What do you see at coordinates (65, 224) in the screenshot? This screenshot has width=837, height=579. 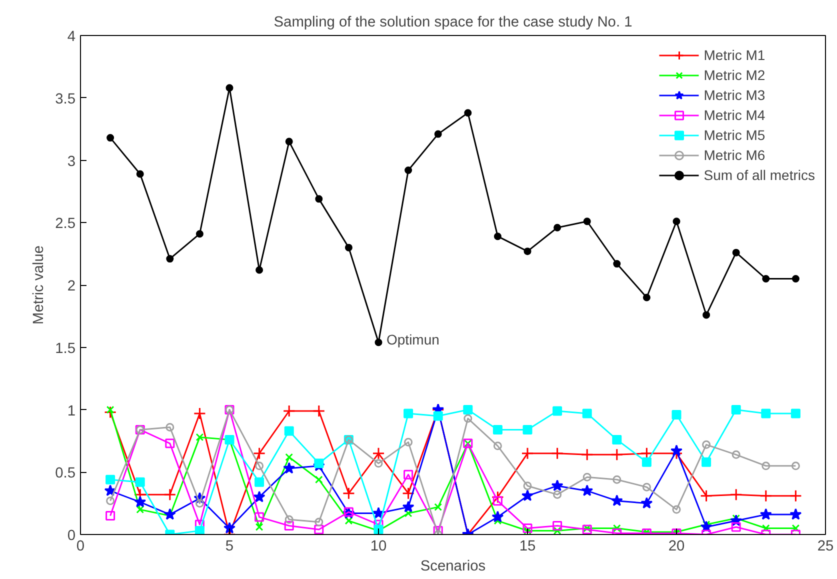 I see `y-tick-label: 2.5` at bounding box center [65, 224].